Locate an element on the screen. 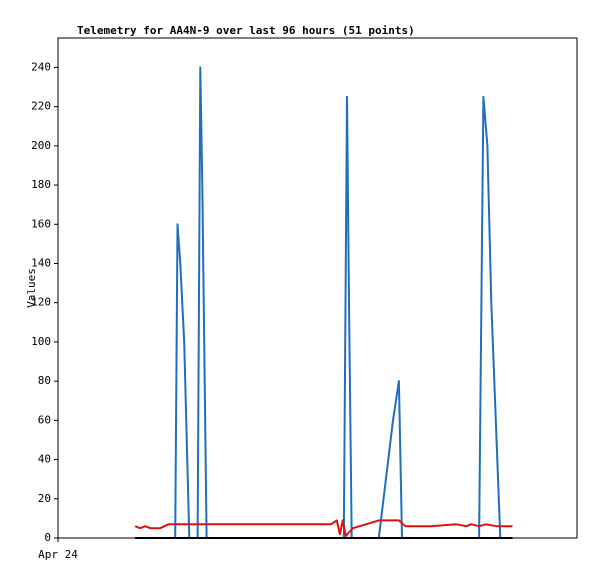 This screenshot has width=597, height=579. y-tick-label: 120 is located at coordinates (41, 302).